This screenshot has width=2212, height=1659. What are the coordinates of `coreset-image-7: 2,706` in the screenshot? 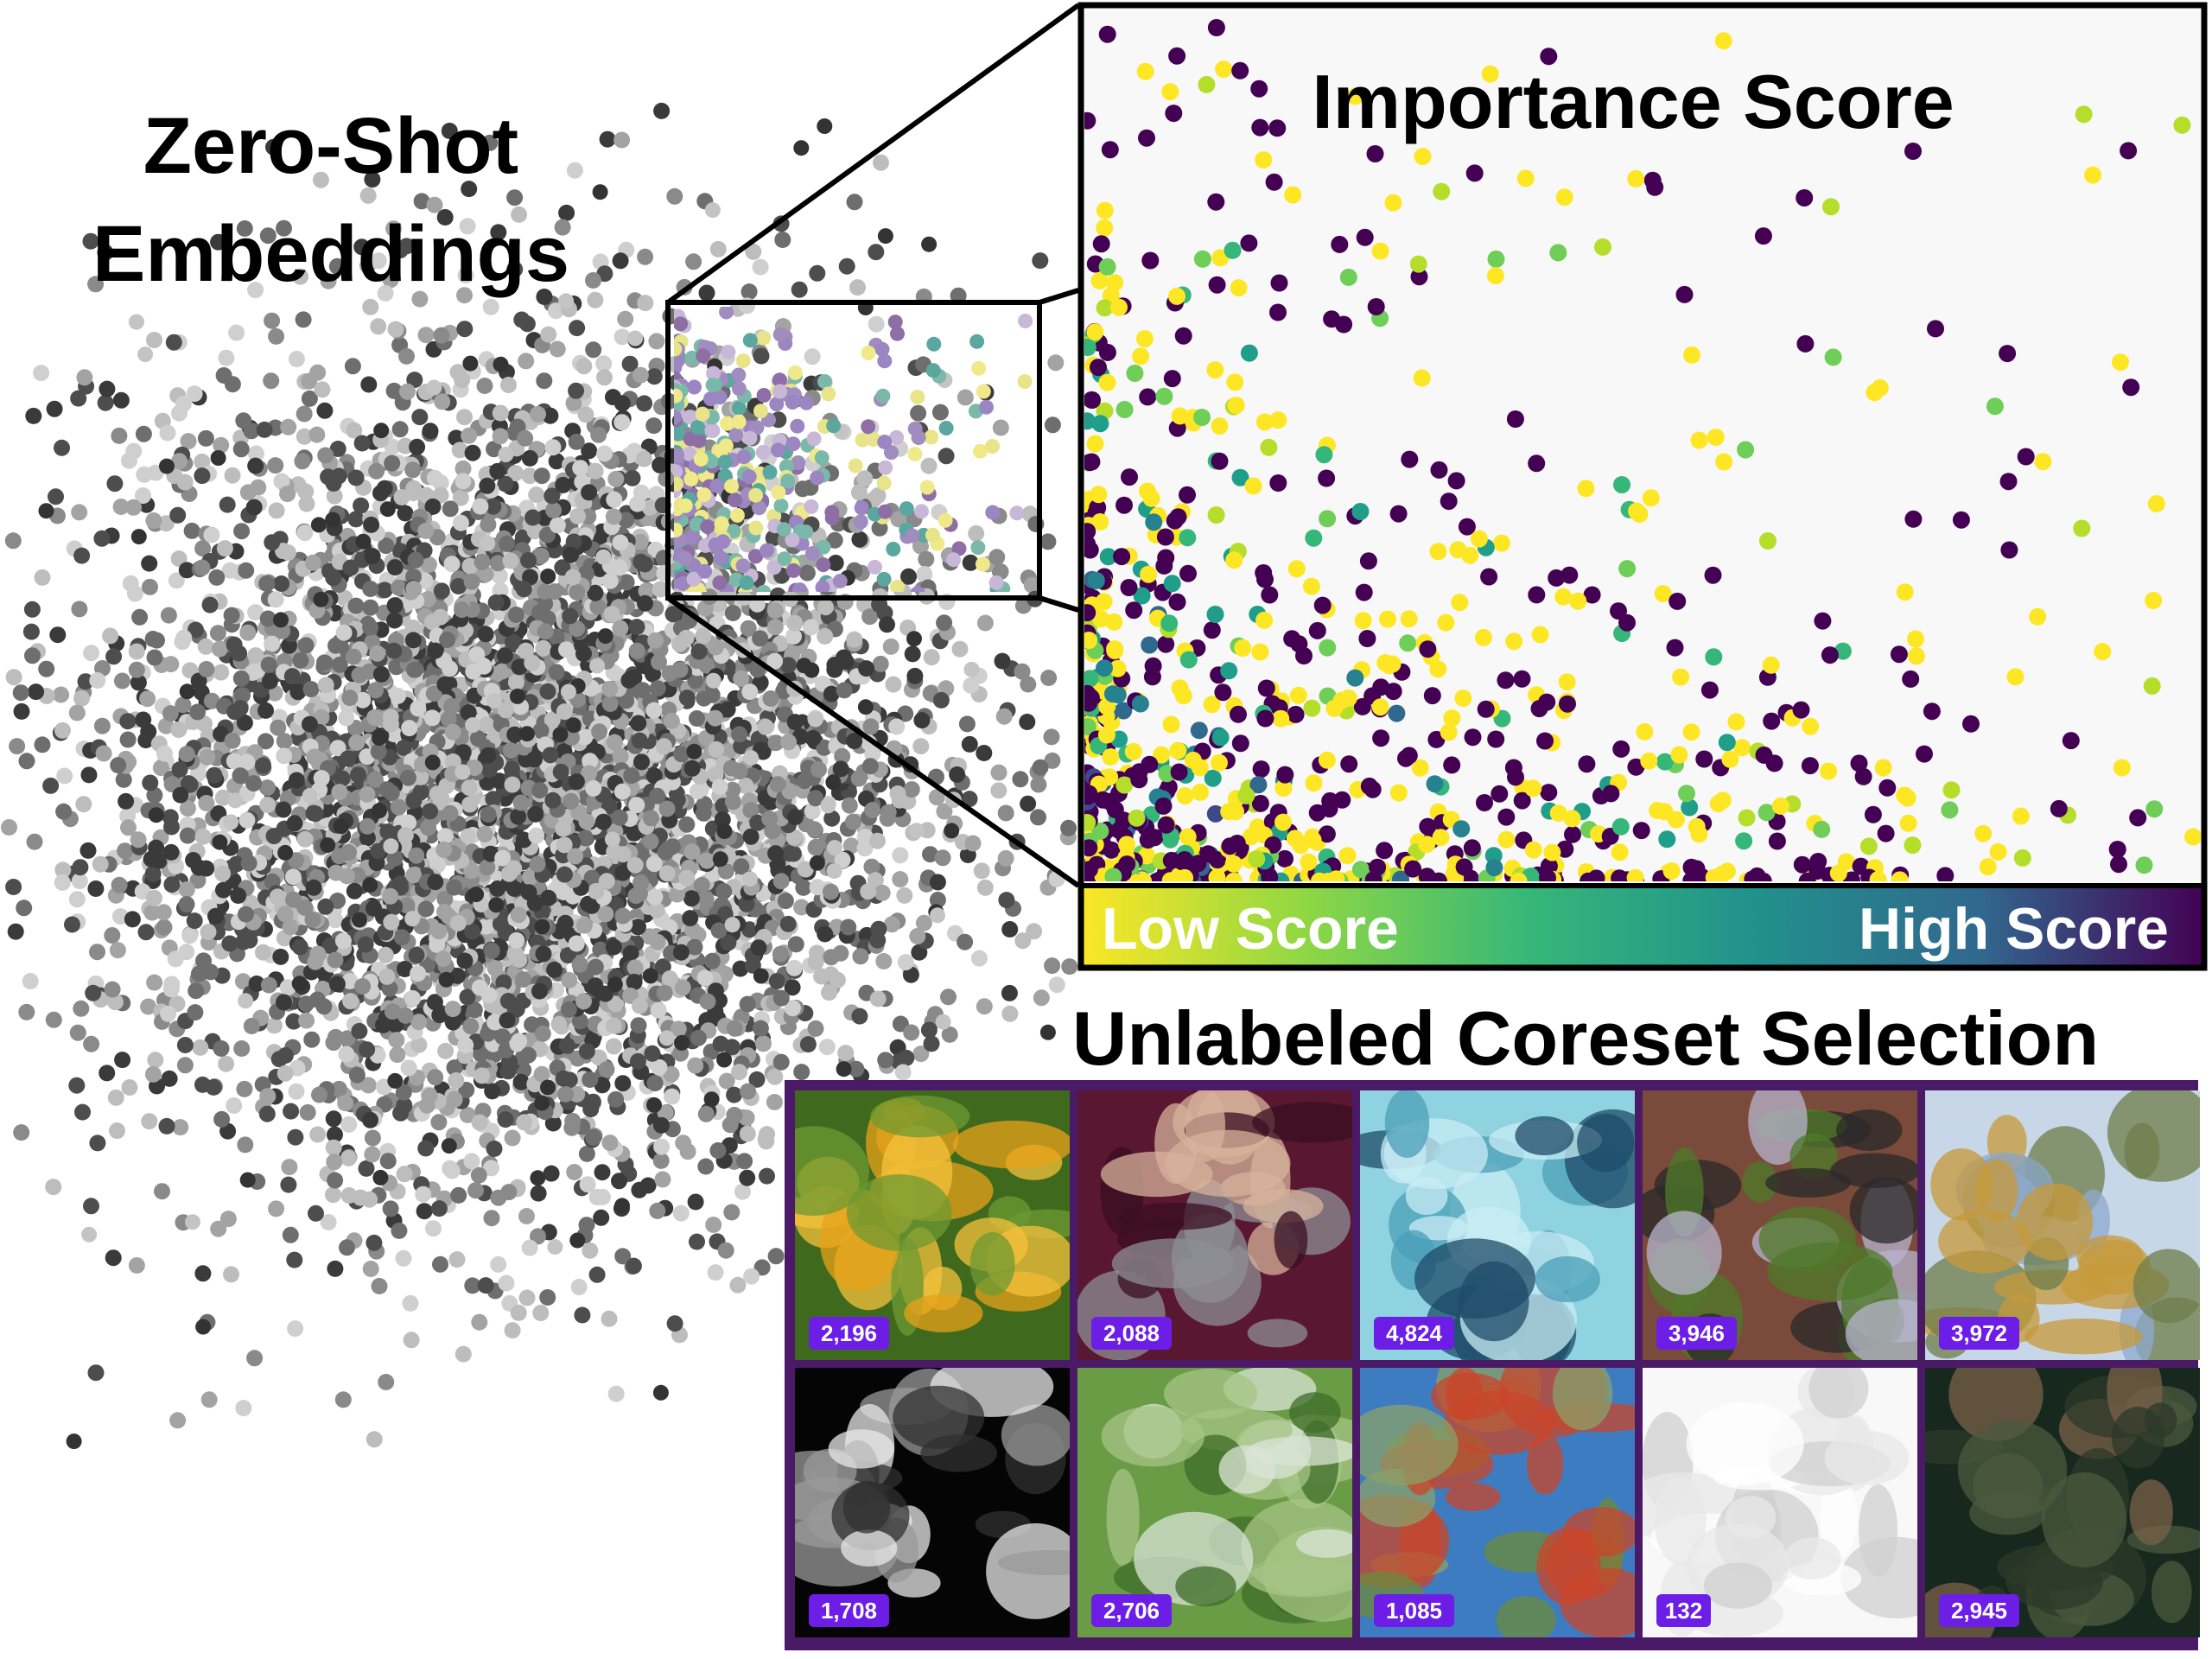 It's located at (1214, 1502).